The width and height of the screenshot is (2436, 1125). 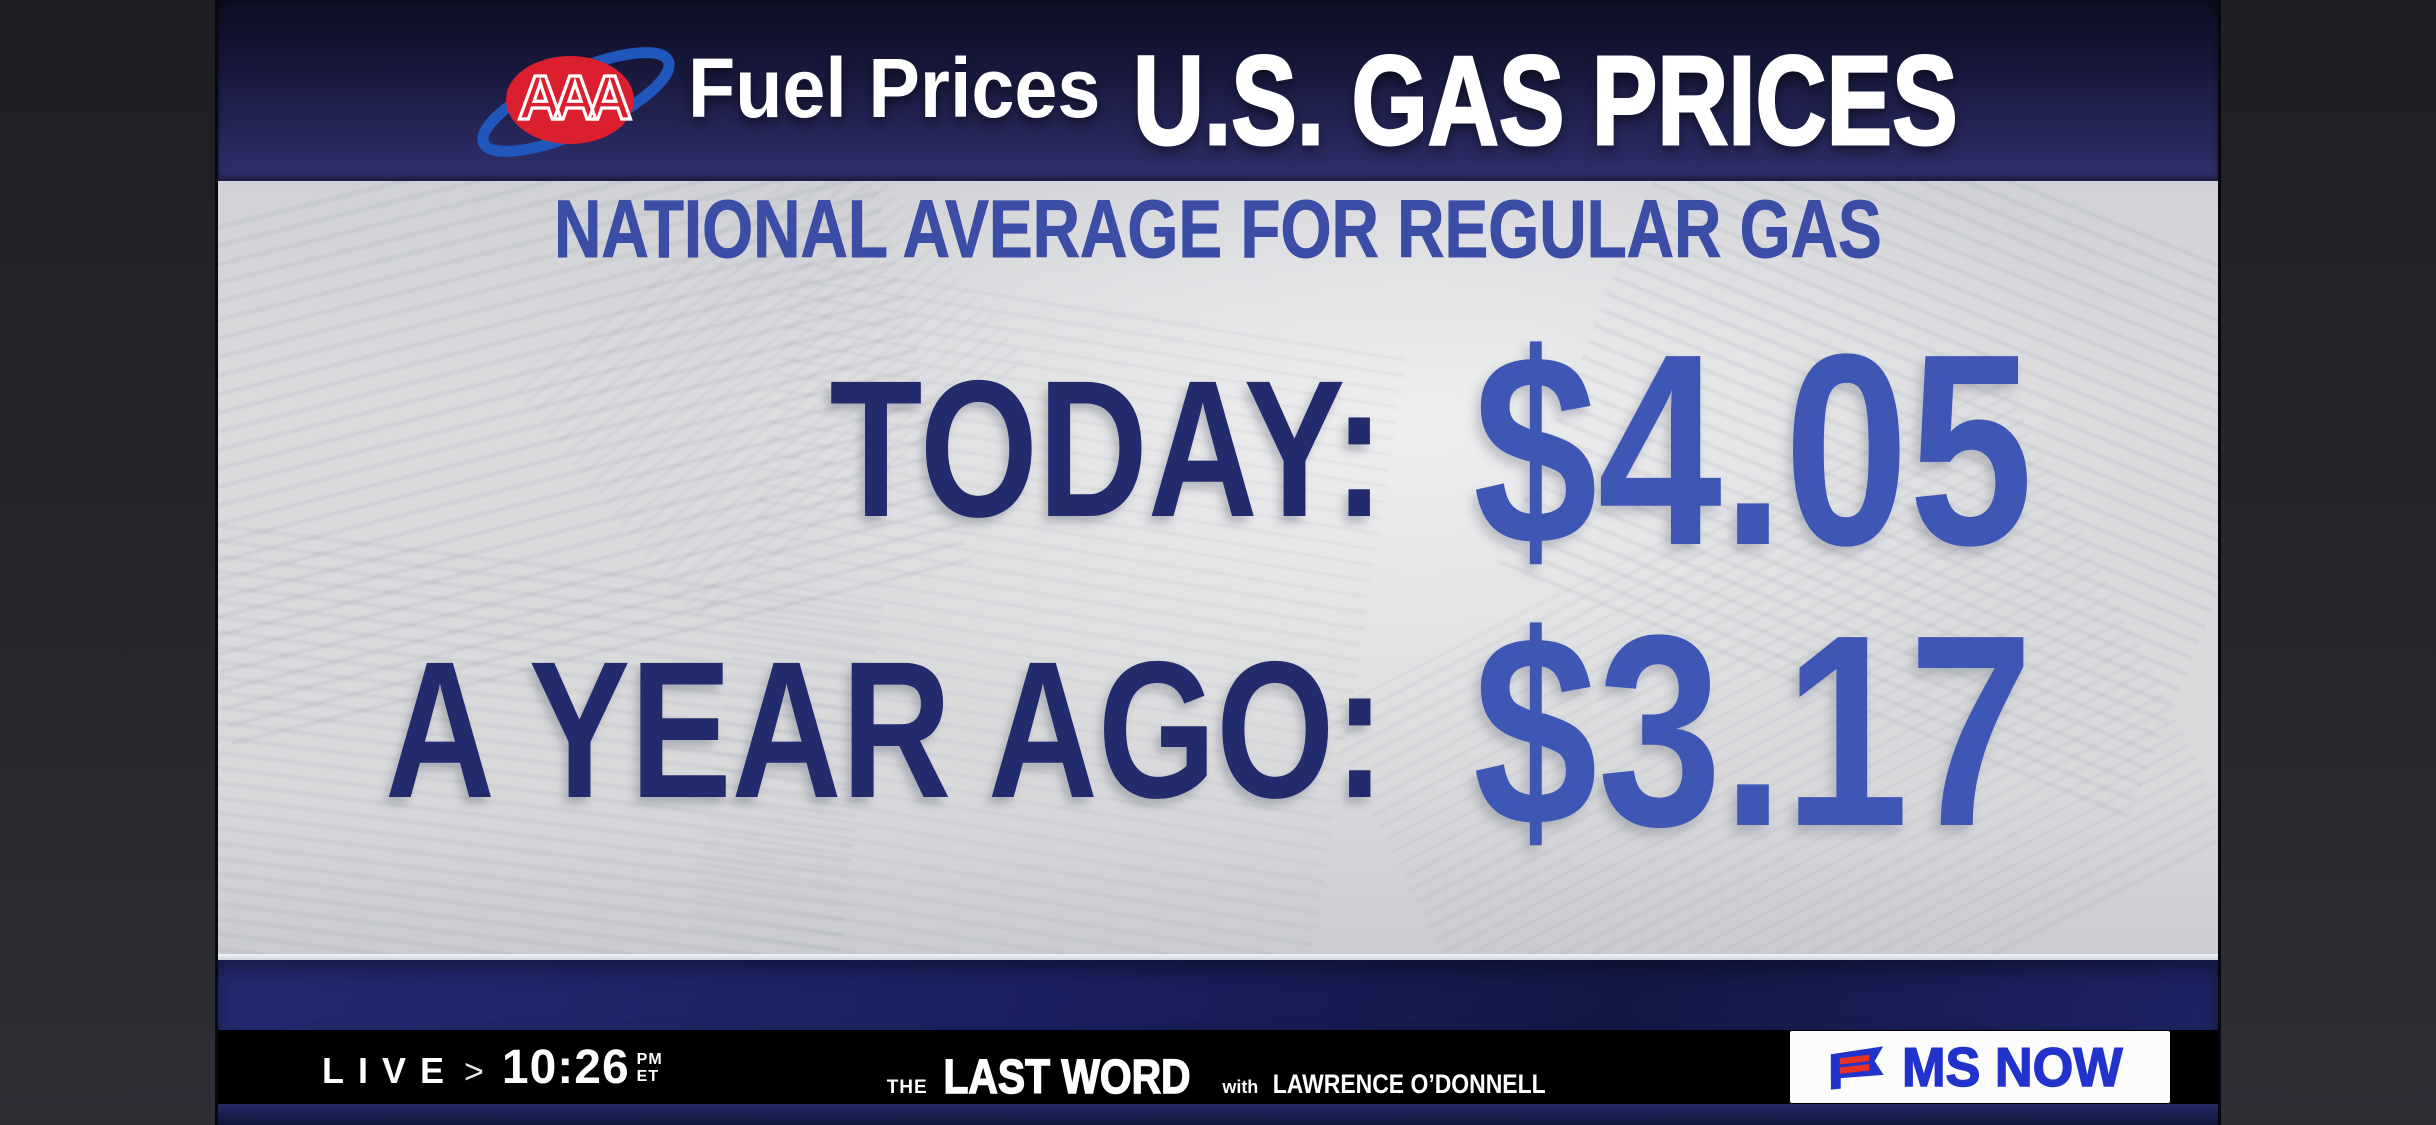 I want to click on price-row-yearago-value: $3.17, so click(x=1753, y=730).